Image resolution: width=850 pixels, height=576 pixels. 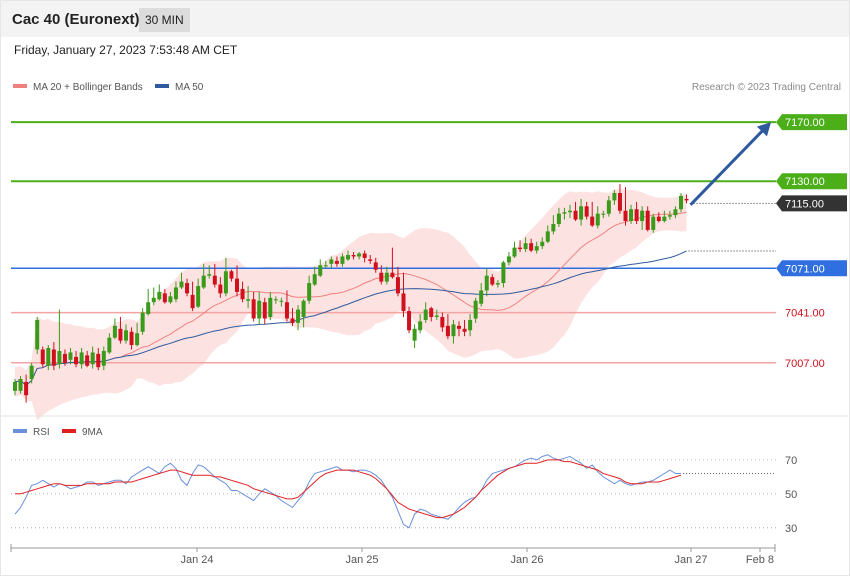 What do you see at coordinates (805, 123) in the screenshot?
I see `level-label-7170.00: 7170.00` at bounding box center [805, 123].